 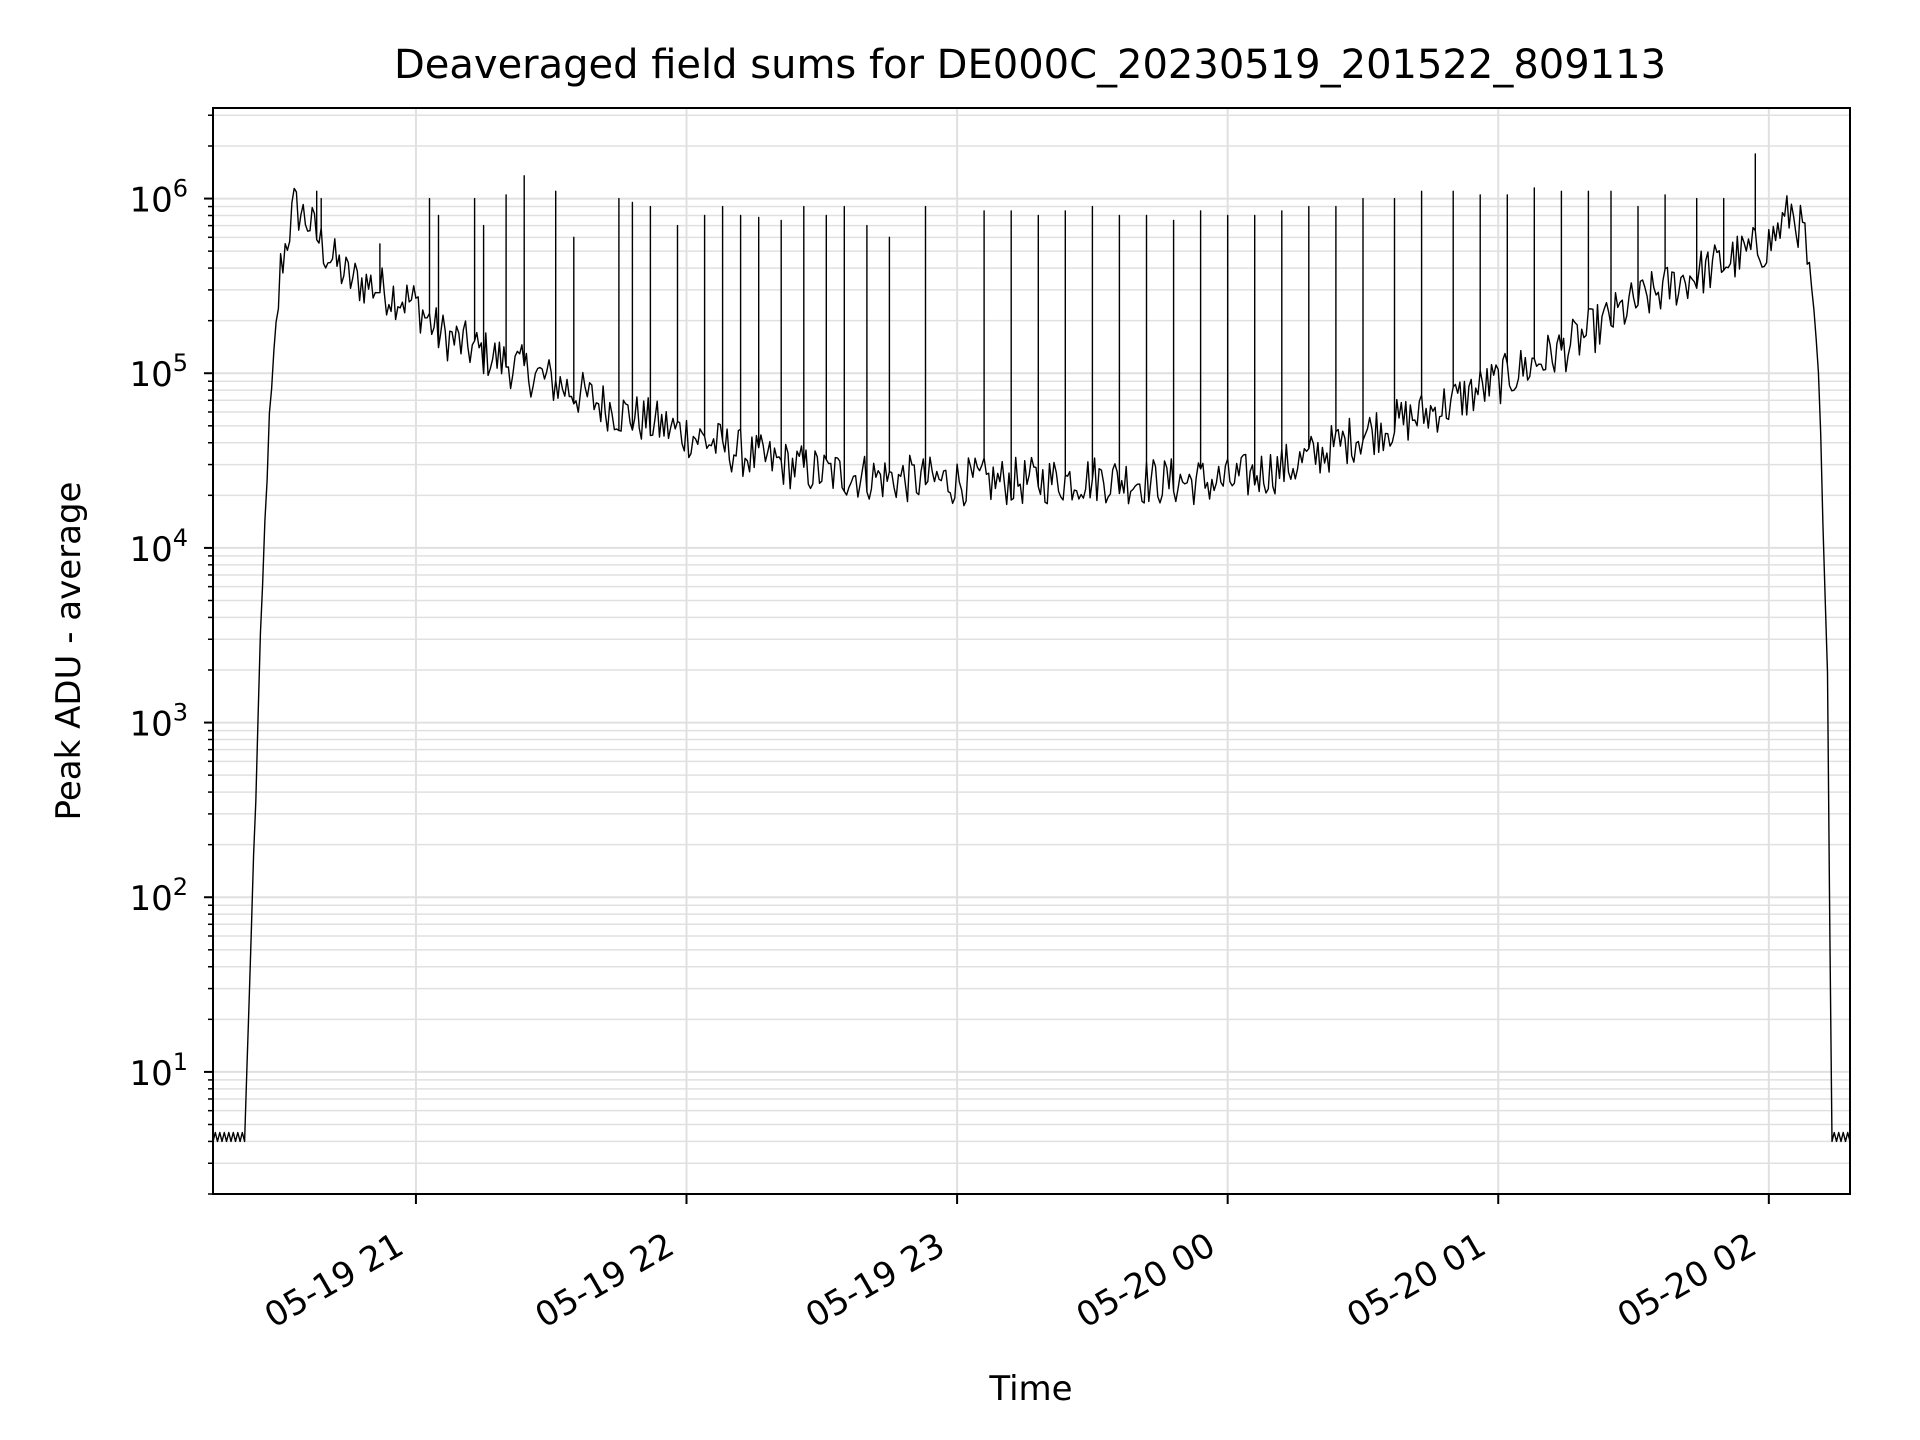 I want to click on y-tick-label: 10⁶, so click(x=158, y=198).